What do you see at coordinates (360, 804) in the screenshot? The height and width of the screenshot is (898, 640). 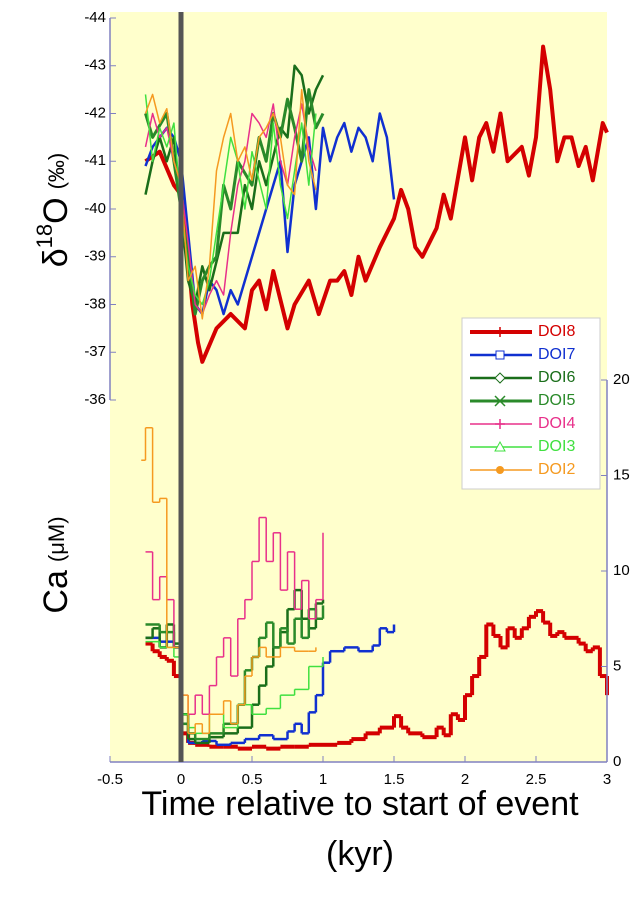 I see `x-axis-title: Time relative to start of event` at bounding box center [360, 804].